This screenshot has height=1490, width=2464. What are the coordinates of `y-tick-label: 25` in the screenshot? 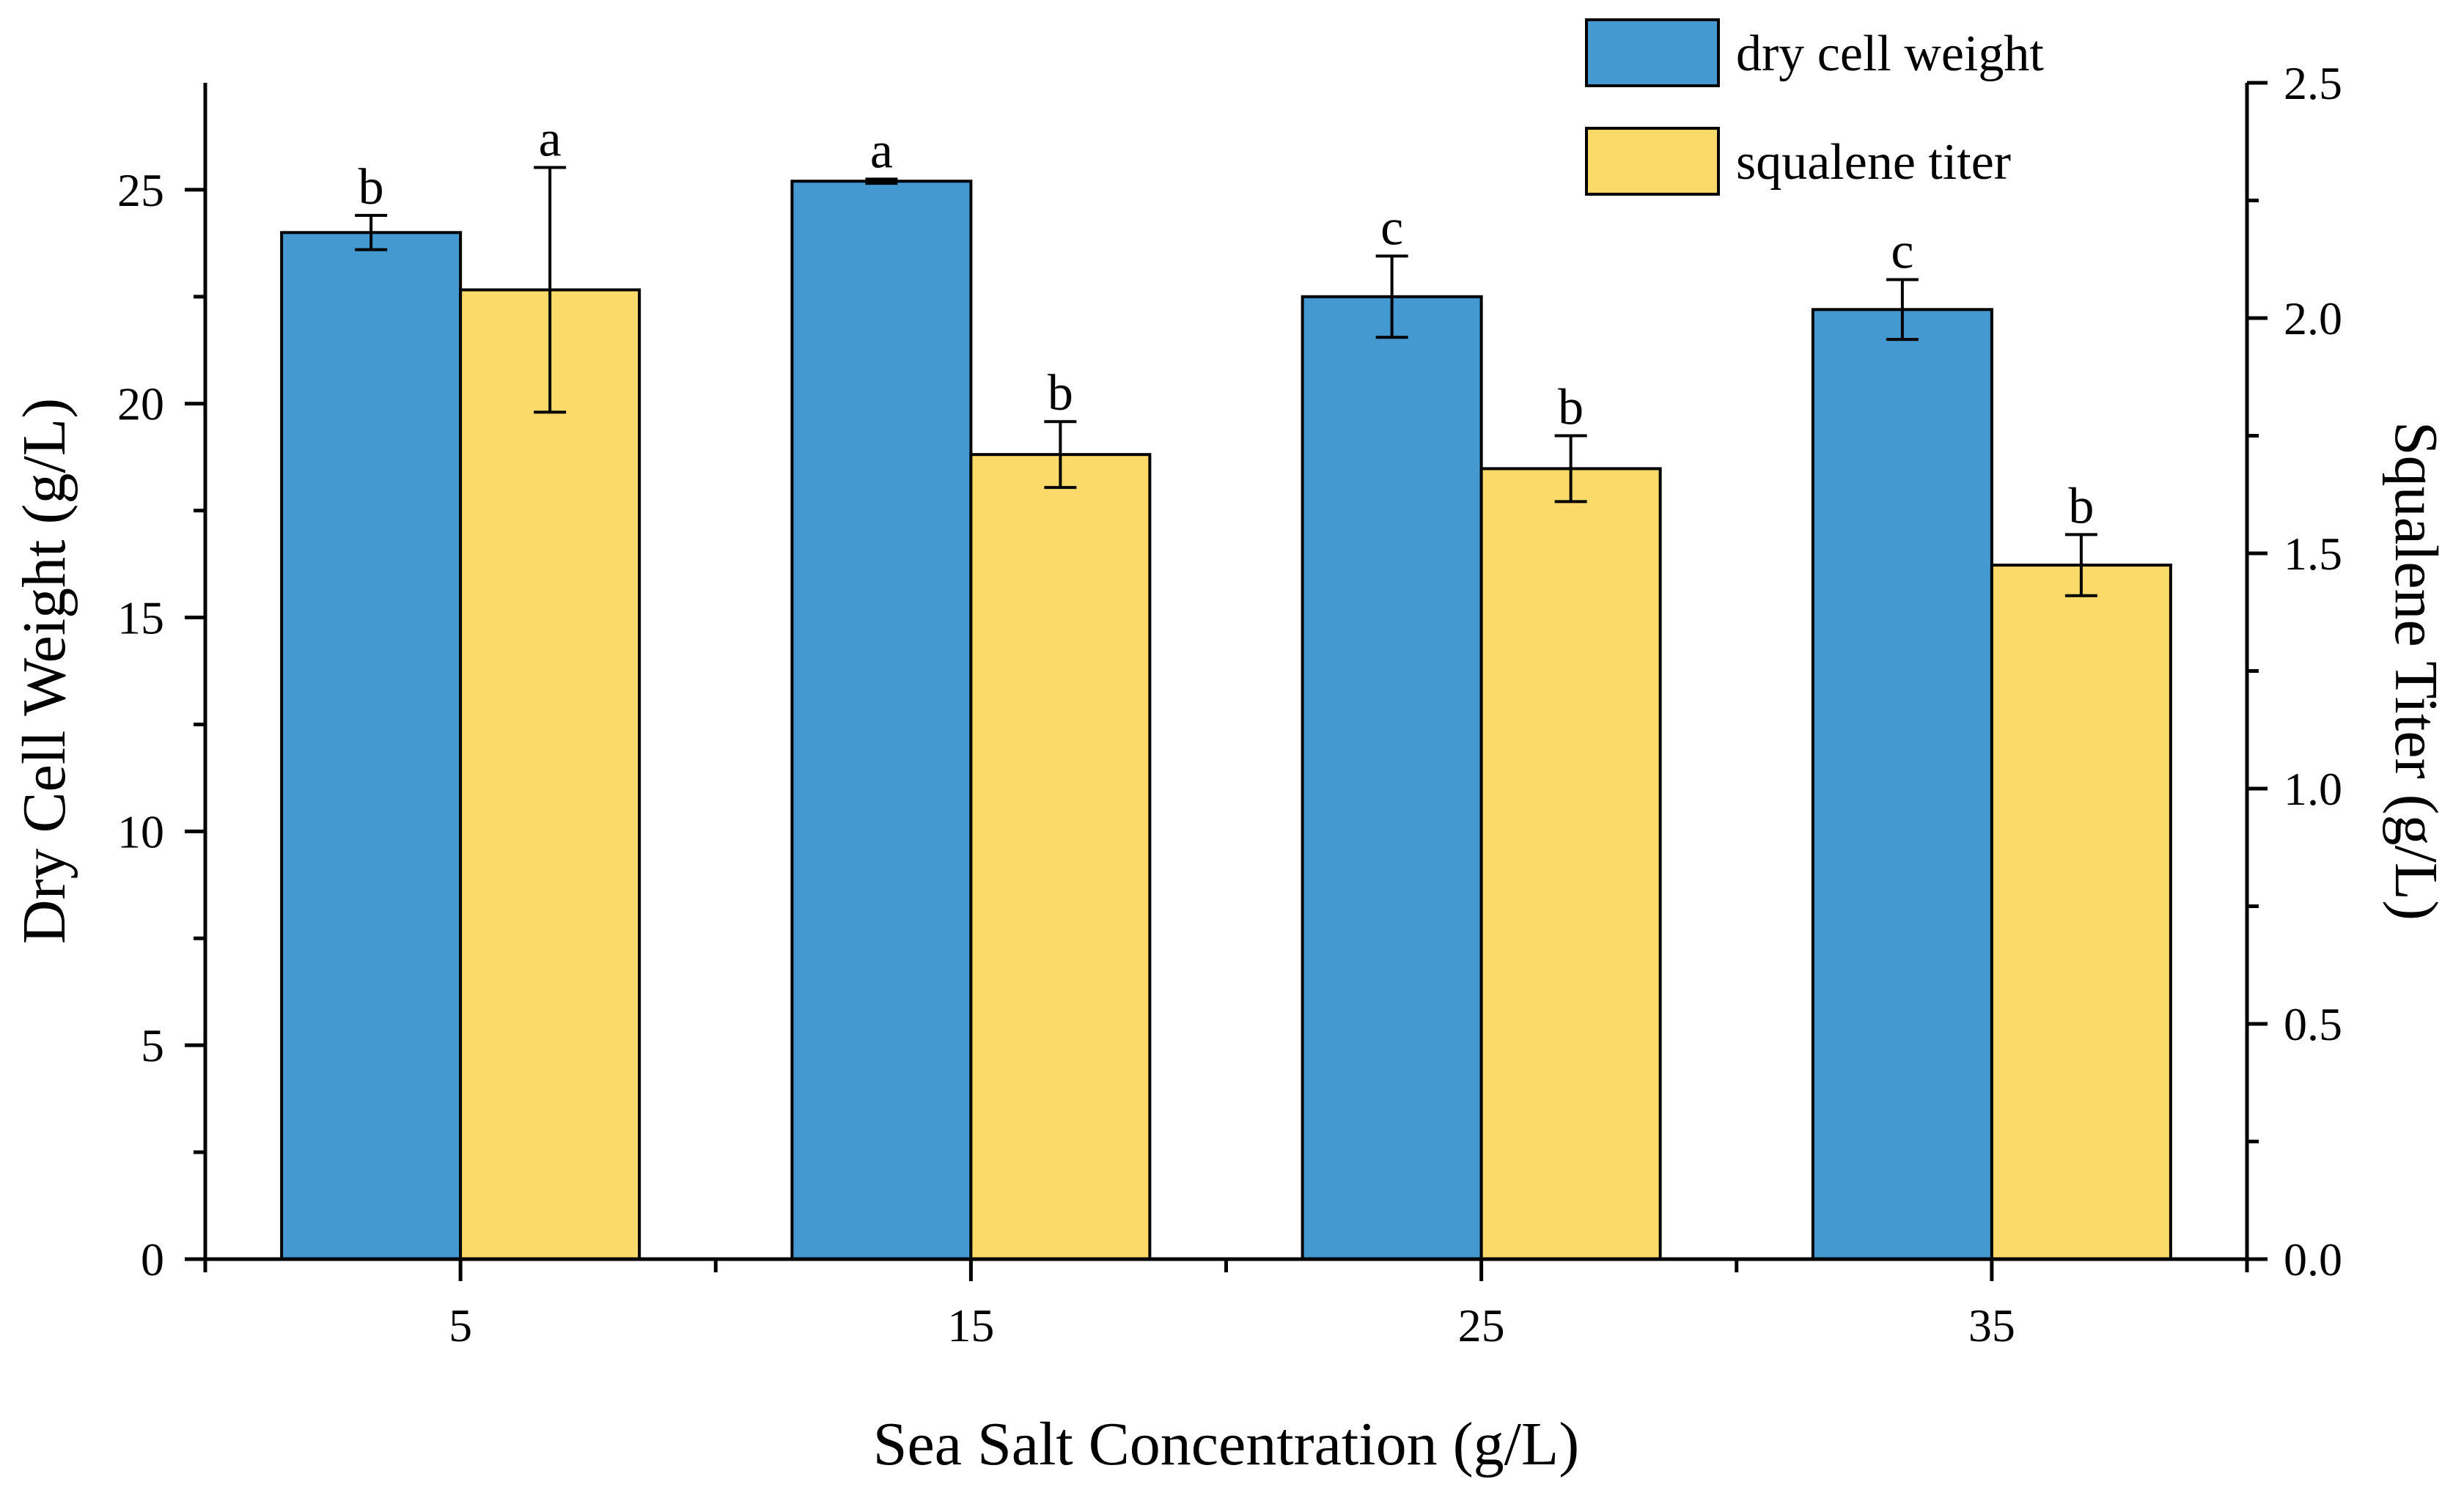 It's located at (140, 190).